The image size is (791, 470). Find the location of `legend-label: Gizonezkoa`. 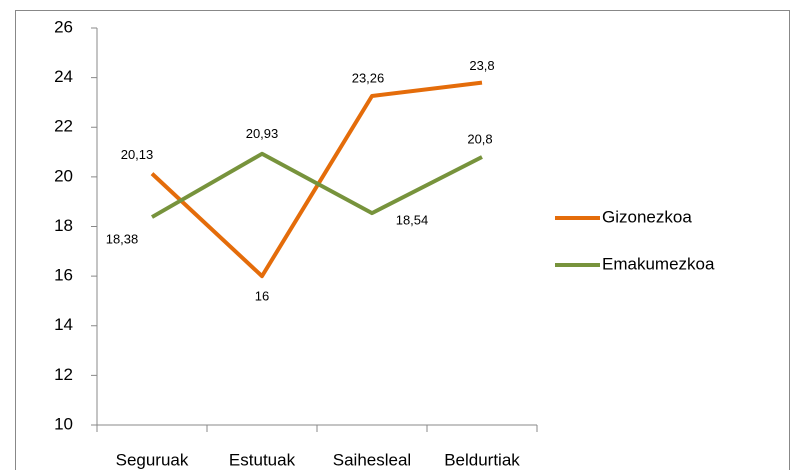

legend-label: Gizonezkoa is located at coordinates (647, 216).